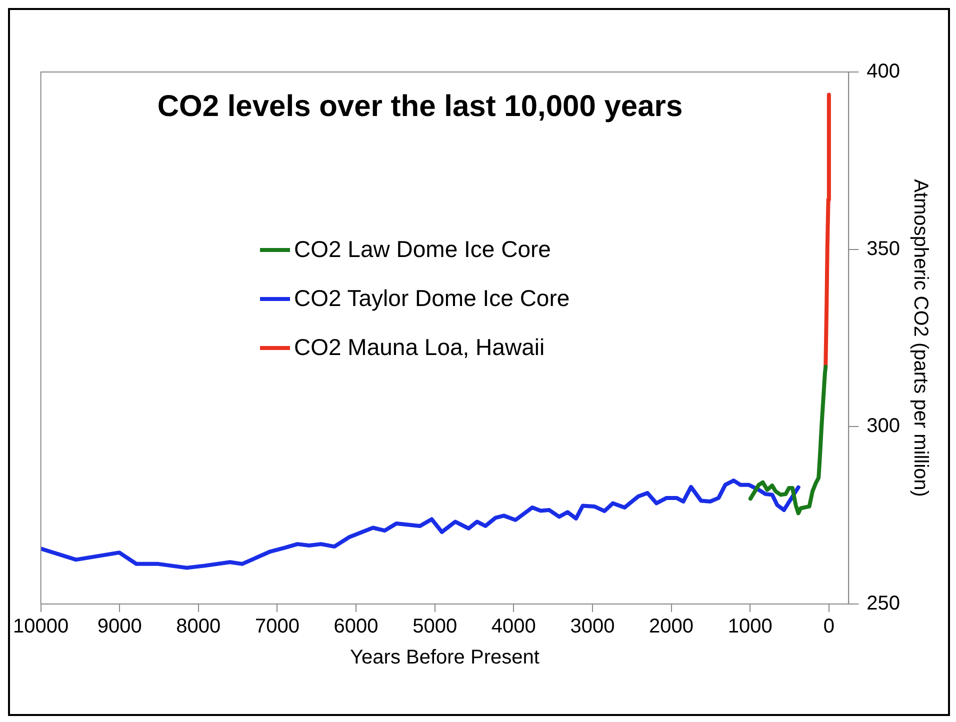 Image resolution: width=956 pixels, height=722 pixels. What do you see at coordinates (435, 627) in the screenshot?
I see `x-tick-label: 5000` at bounding box center [435, 627].